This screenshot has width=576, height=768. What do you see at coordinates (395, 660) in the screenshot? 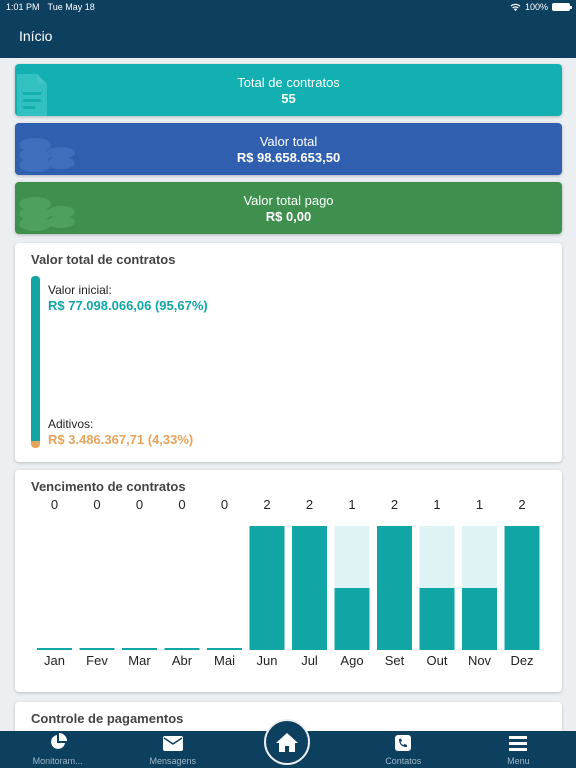
I see `bar-category-label: Set` at bounding box center [395, 660].